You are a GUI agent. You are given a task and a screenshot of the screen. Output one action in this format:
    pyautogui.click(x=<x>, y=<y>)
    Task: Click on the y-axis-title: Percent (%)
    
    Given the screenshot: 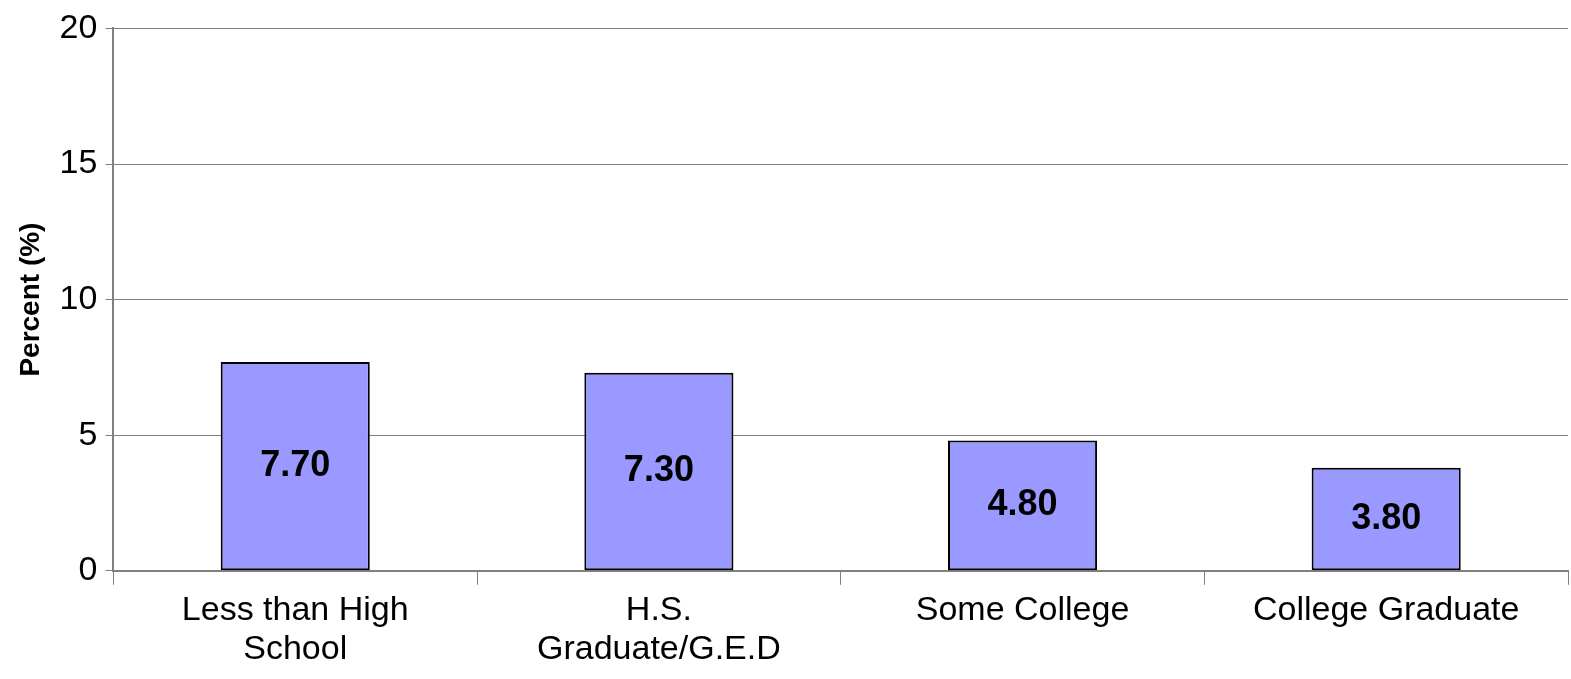 What is the action you would take?
    pyautogui.click(x=29, y=299)
    